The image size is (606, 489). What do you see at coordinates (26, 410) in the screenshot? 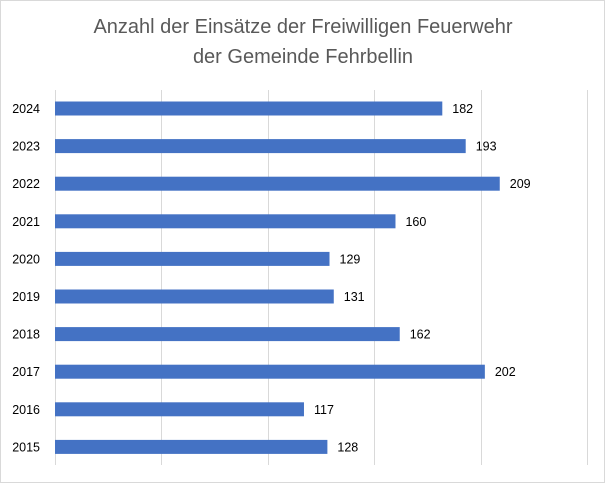
I see `tick-label-2016: 2016` at bounding box center [26, 410].